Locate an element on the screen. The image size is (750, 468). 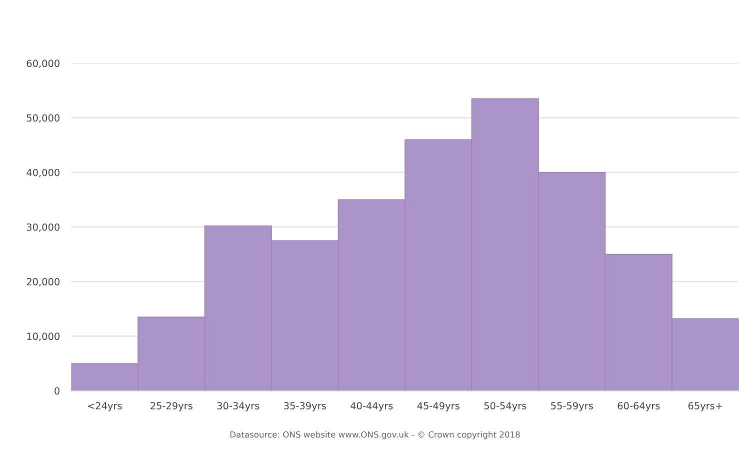
y-tick-label: 10,000 is located at coordinates (43, 337).